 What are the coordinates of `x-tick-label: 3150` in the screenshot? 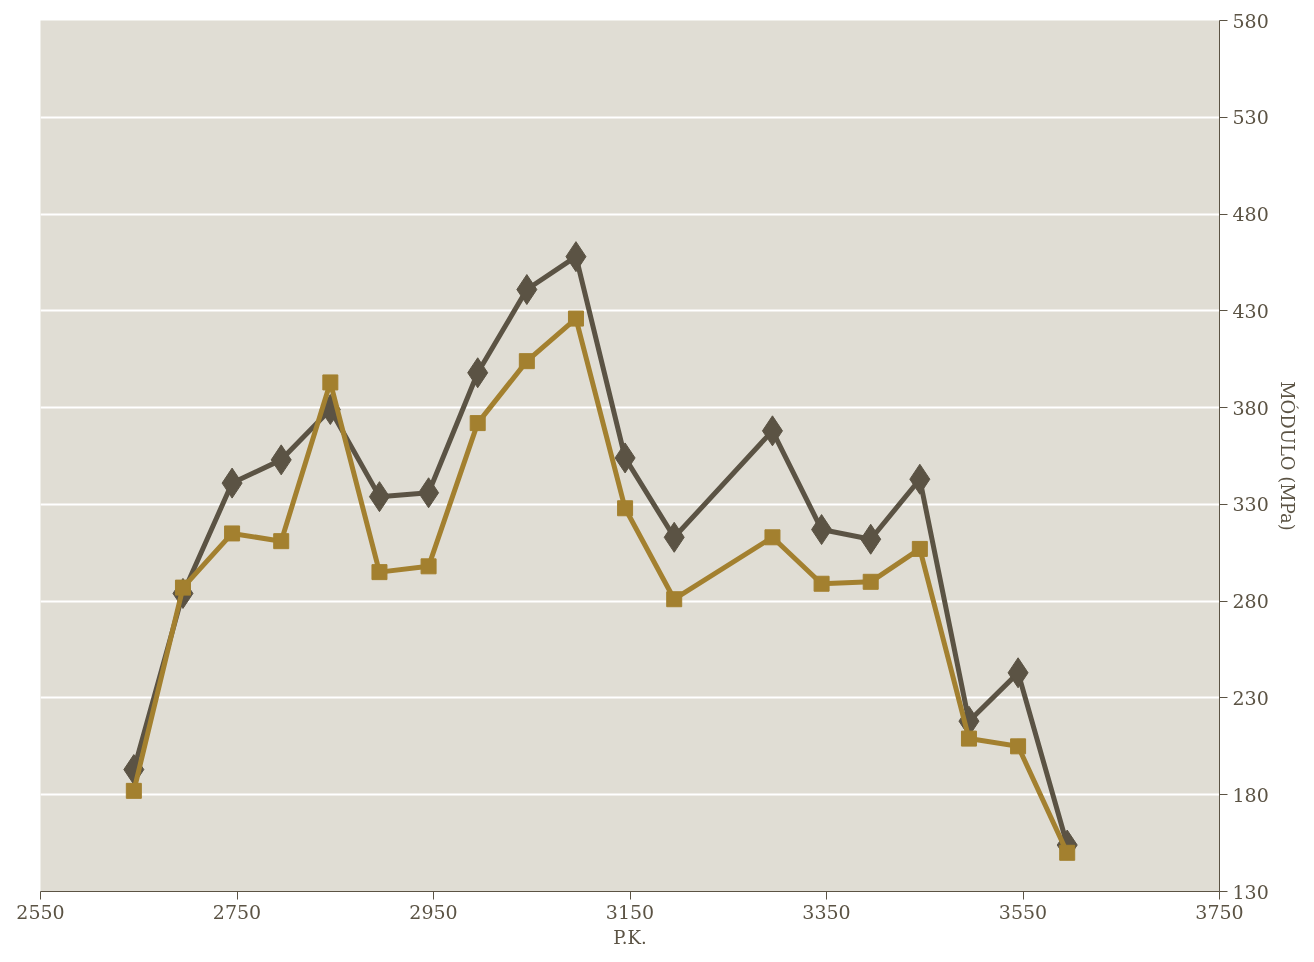 It's located at (630, 911).